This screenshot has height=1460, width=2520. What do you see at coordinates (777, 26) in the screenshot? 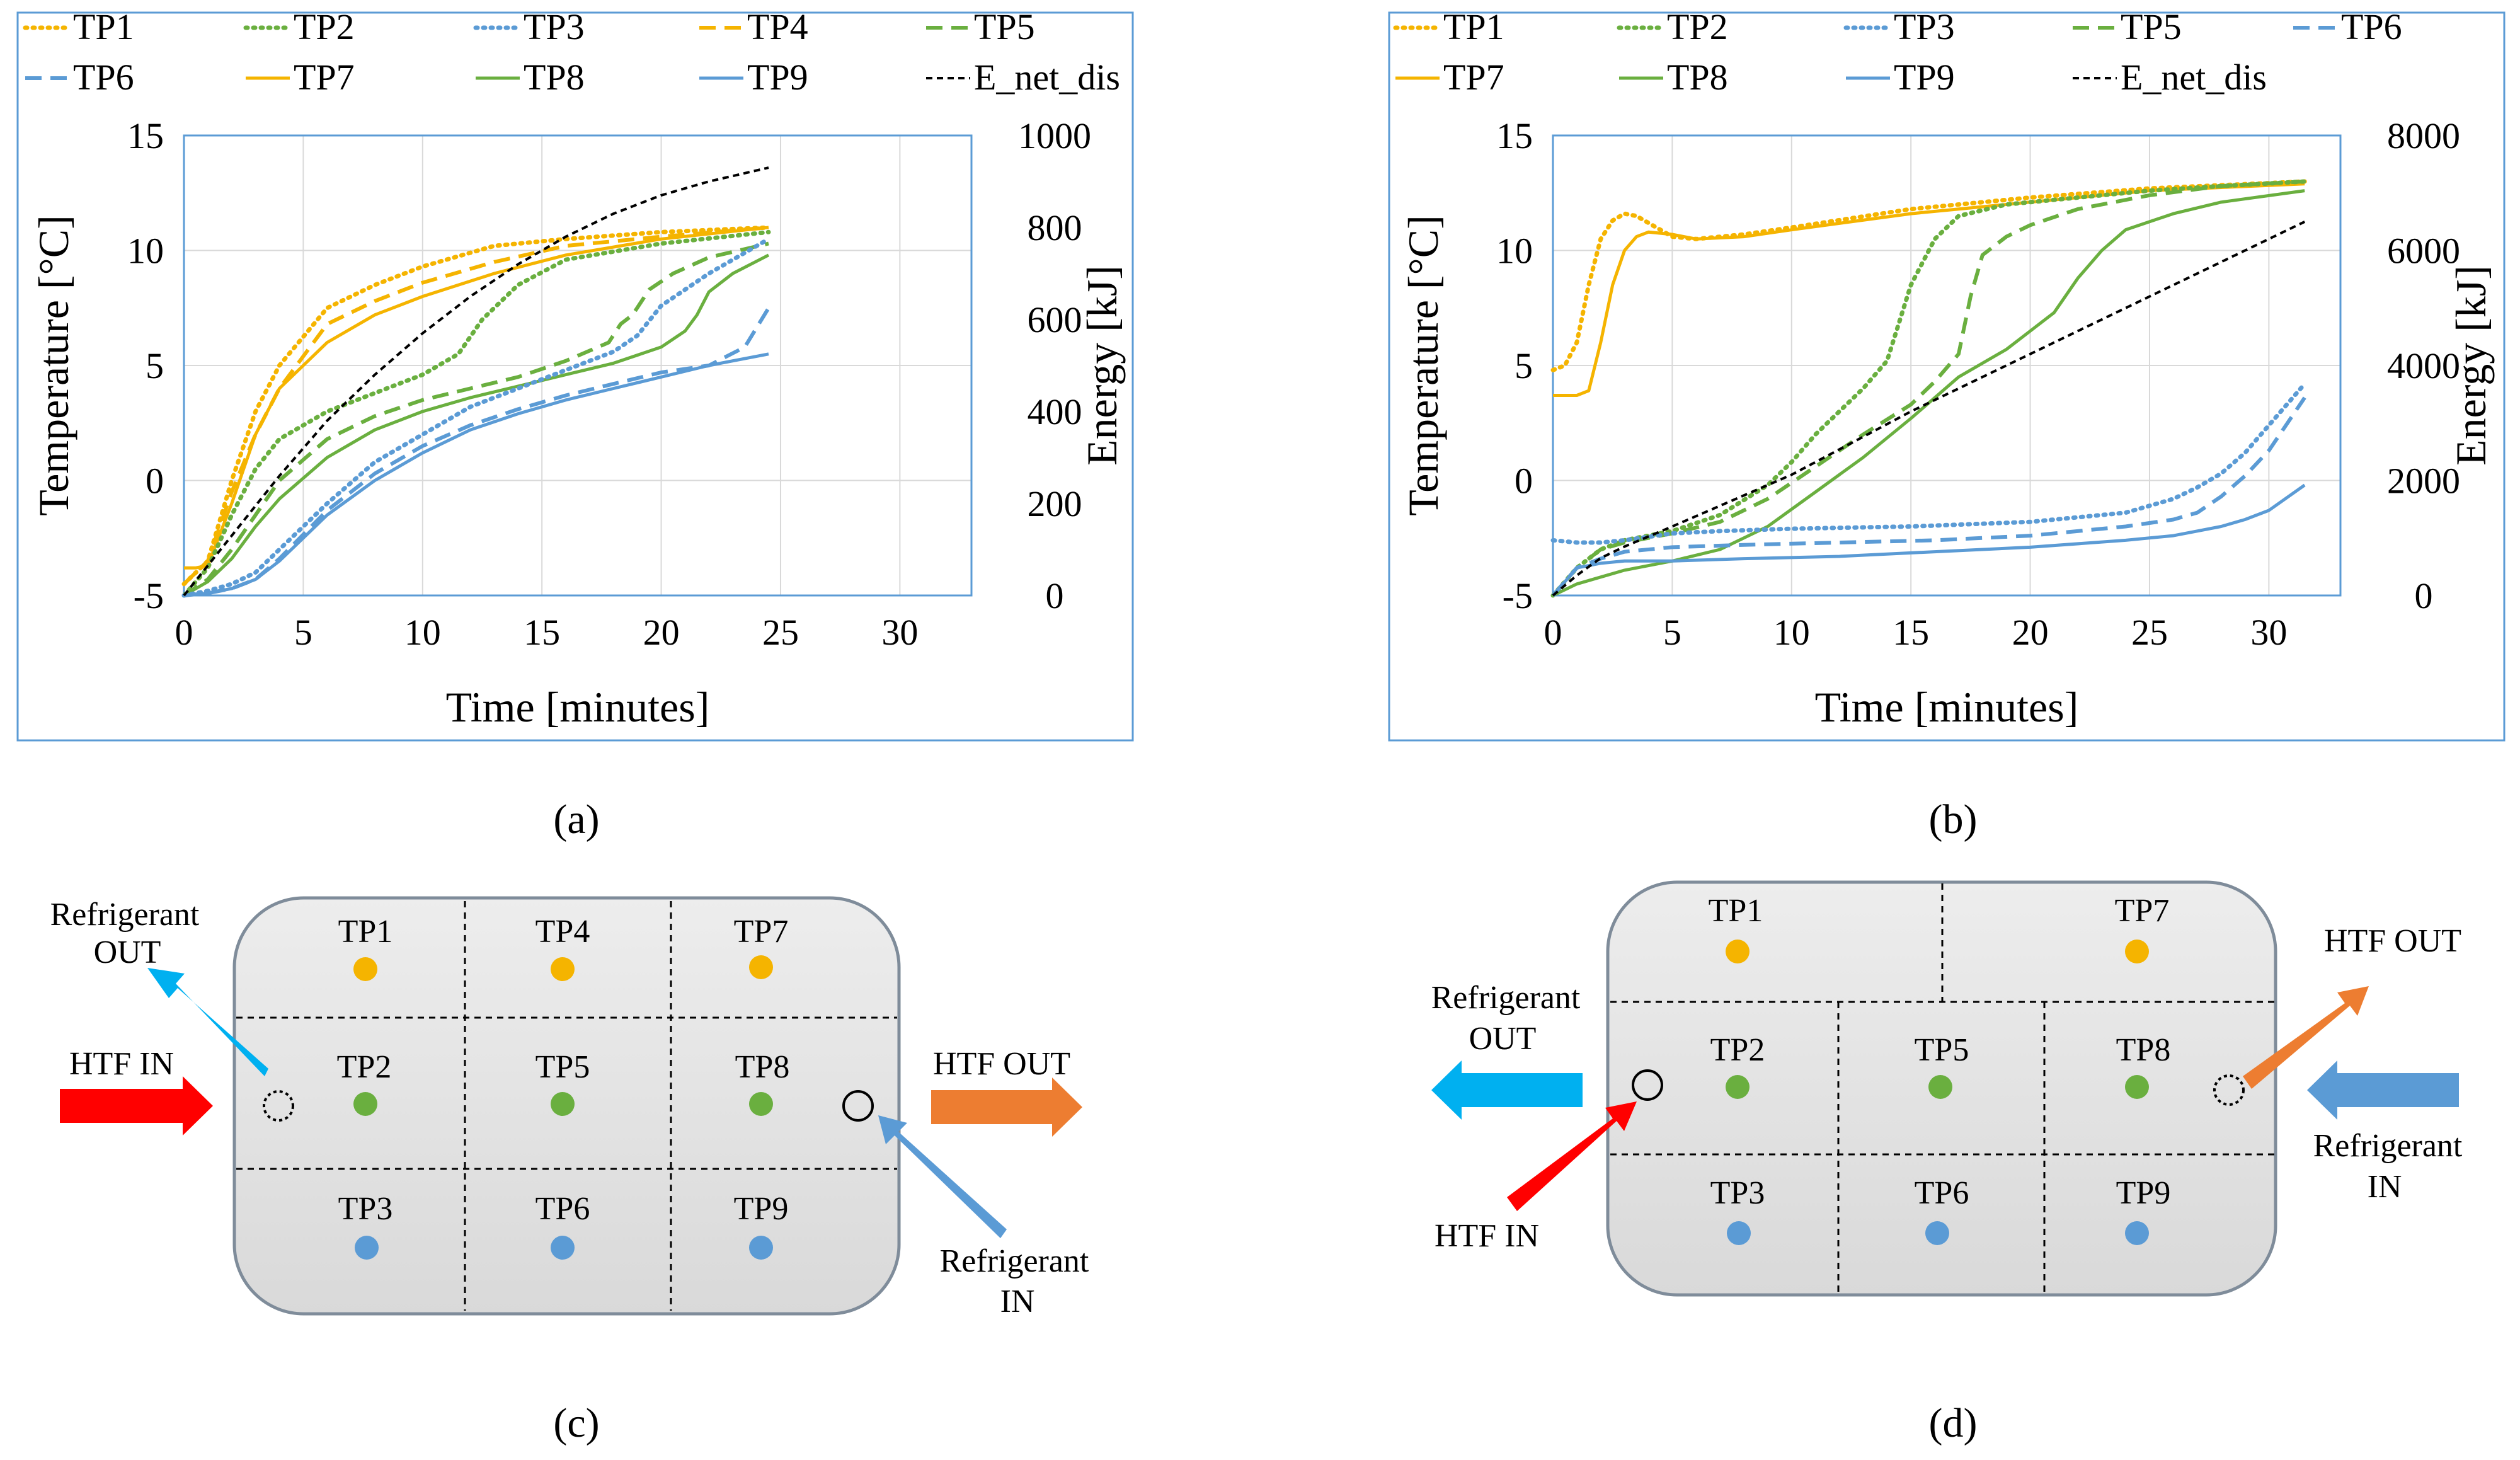
I see `legend-label-tp4: TP4` at bounding box center [777, 26].